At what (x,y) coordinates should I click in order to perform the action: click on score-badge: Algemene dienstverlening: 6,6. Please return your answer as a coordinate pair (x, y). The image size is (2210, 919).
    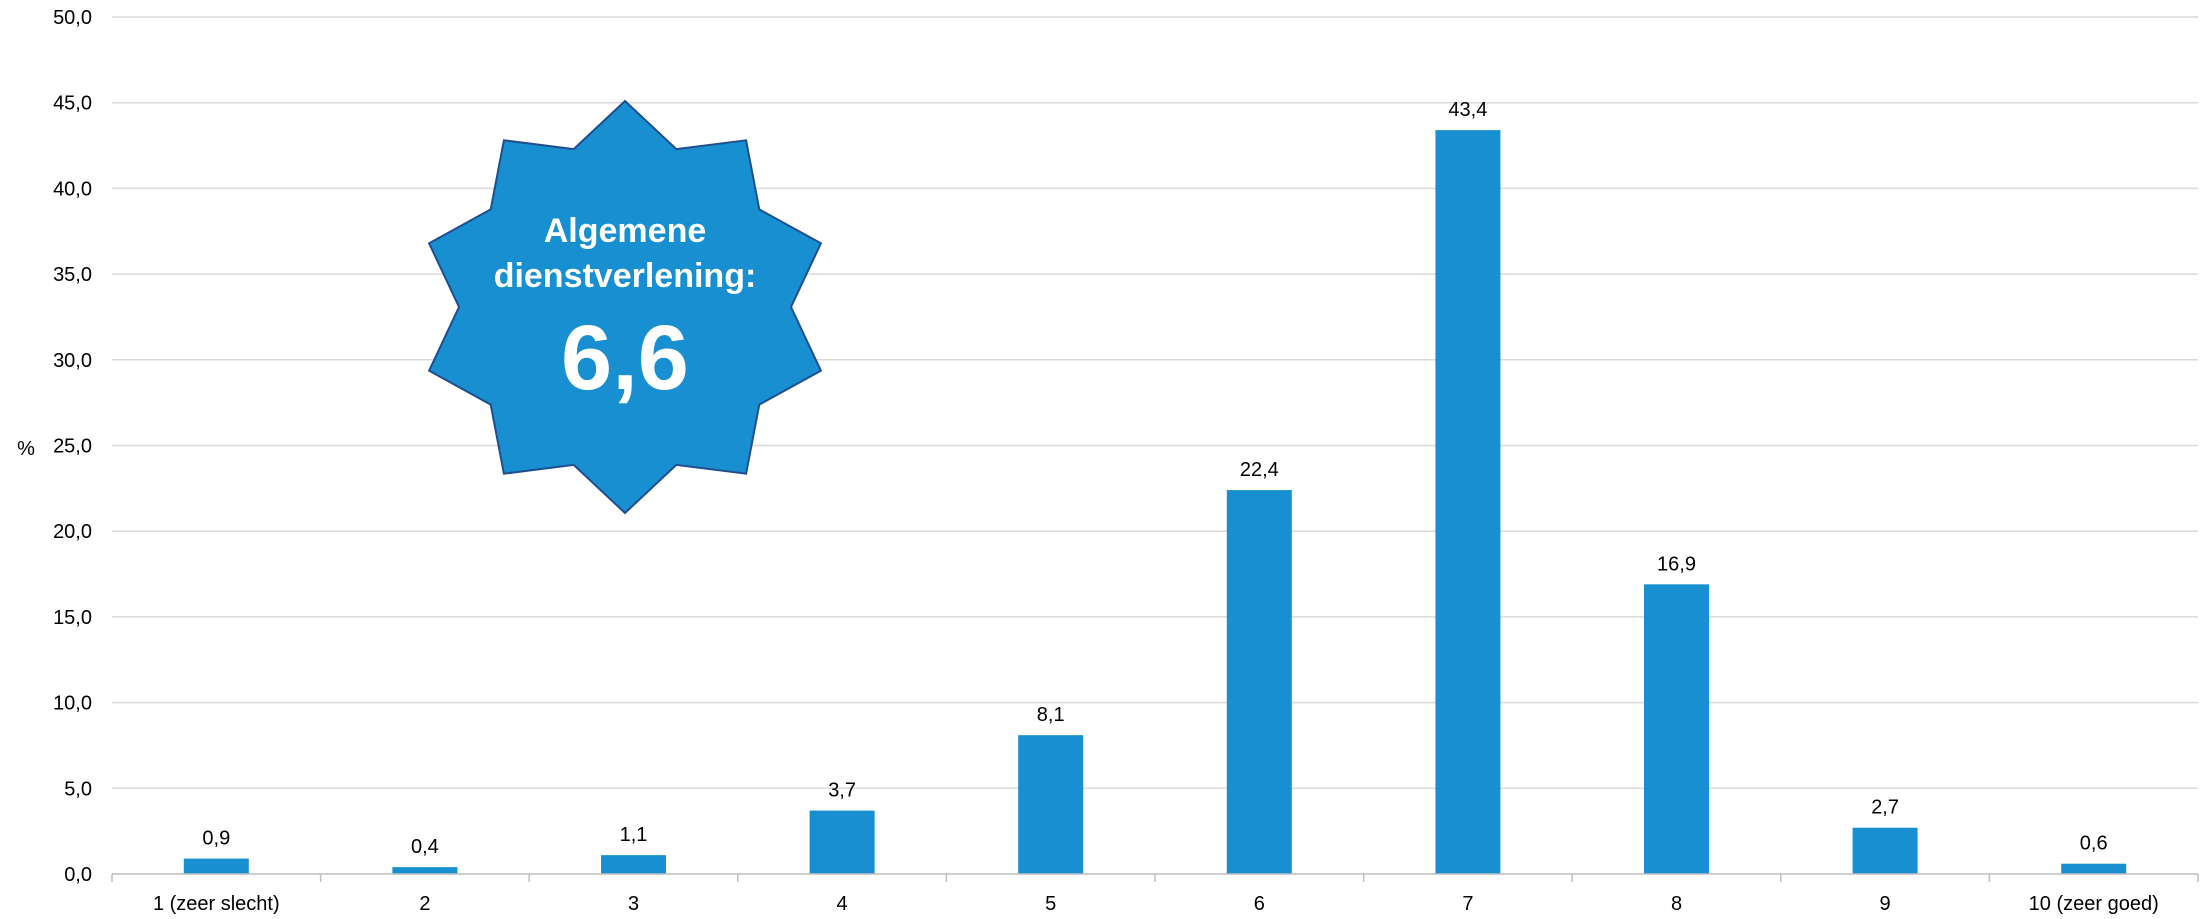
    Looking at the image, I should click on (625, 307).